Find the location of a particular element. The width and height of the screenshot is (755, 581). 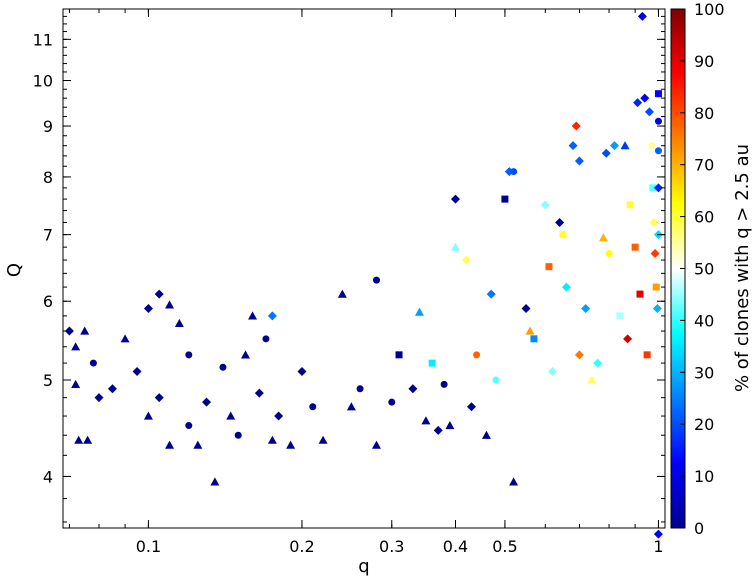

colorbar-tick-label: 50 is located at coordinates (704, 269).